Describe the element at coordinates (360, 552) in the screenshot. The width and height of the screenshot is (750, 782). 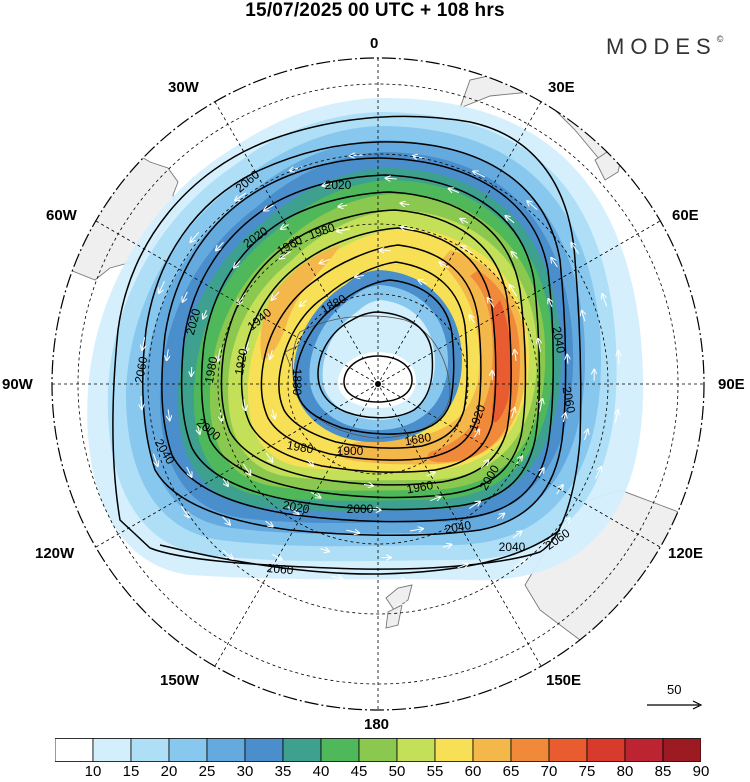
I see `contour-2060-south` at that location.